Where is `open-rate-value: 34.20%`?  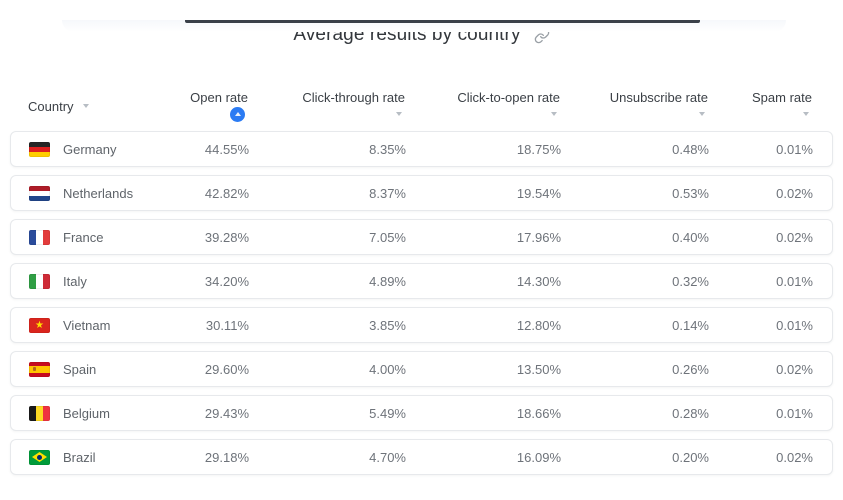 open-rate-value: 34.20% is located at coordinates (226, 281).